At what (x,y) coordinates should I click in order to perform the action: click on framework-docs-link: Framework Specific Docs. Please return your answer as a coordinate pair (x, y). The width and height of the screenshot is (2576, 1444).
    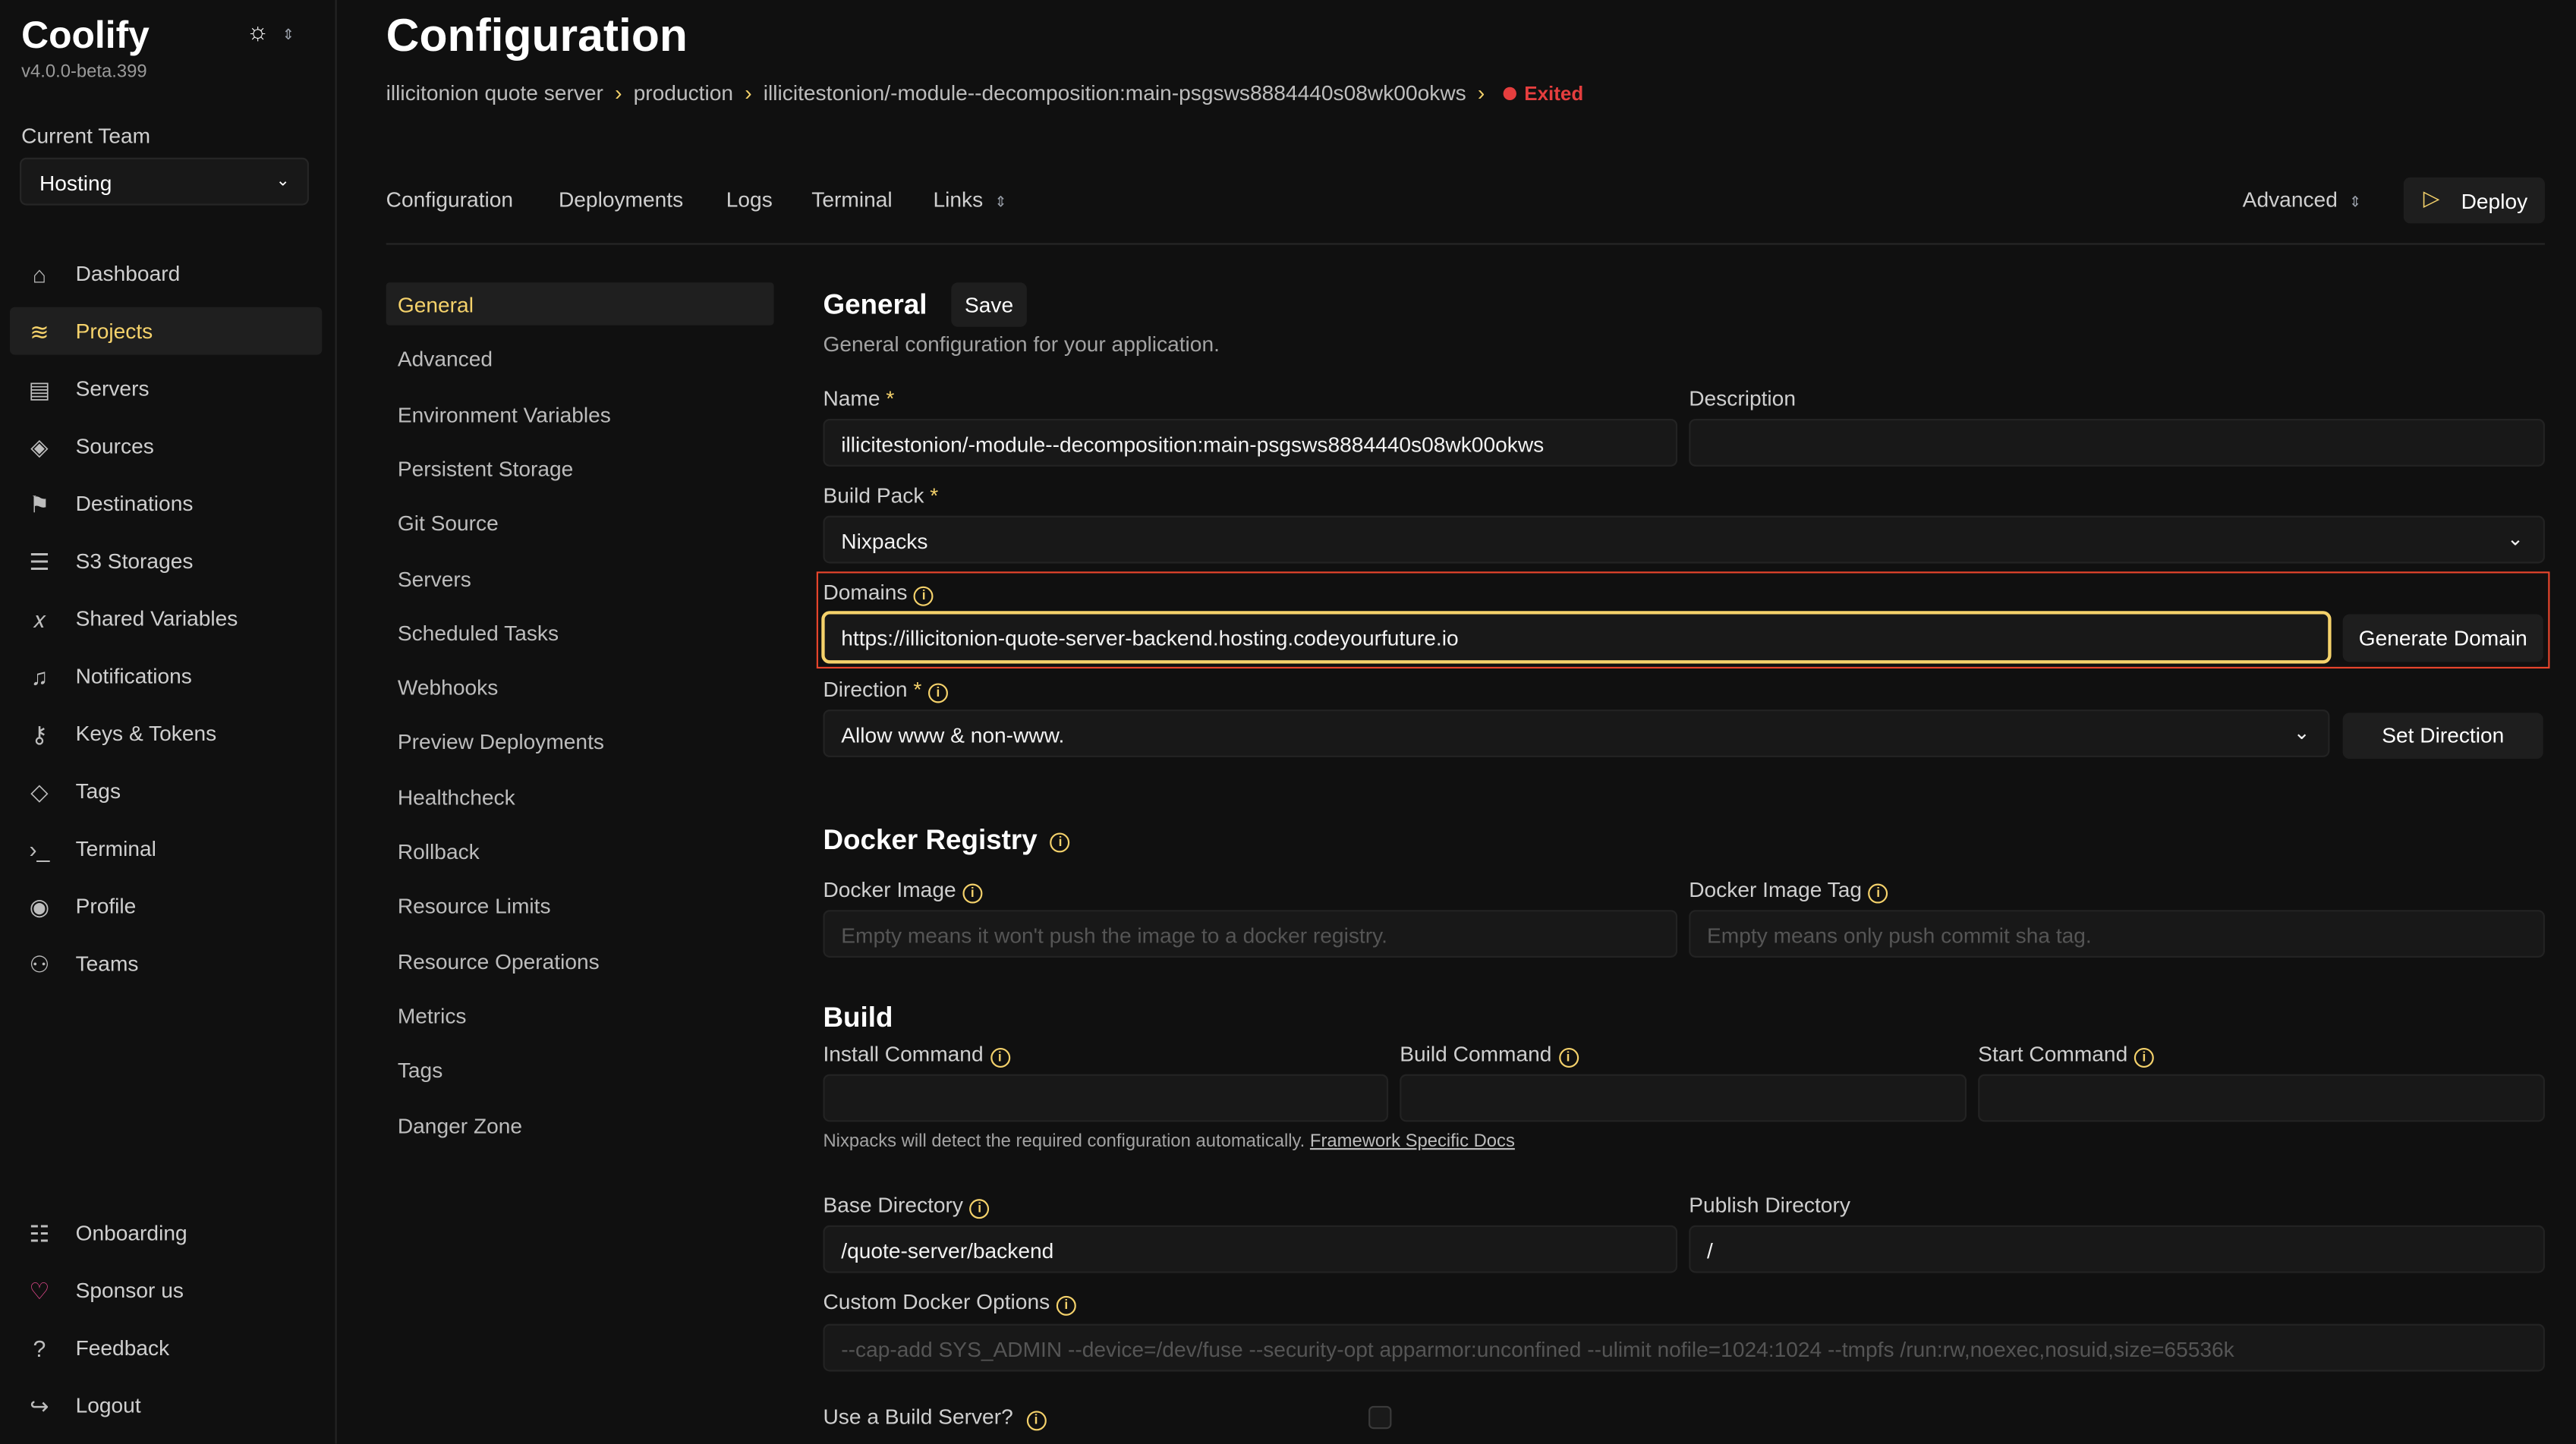
    Looking at the image, I should click on (1412, 1141).